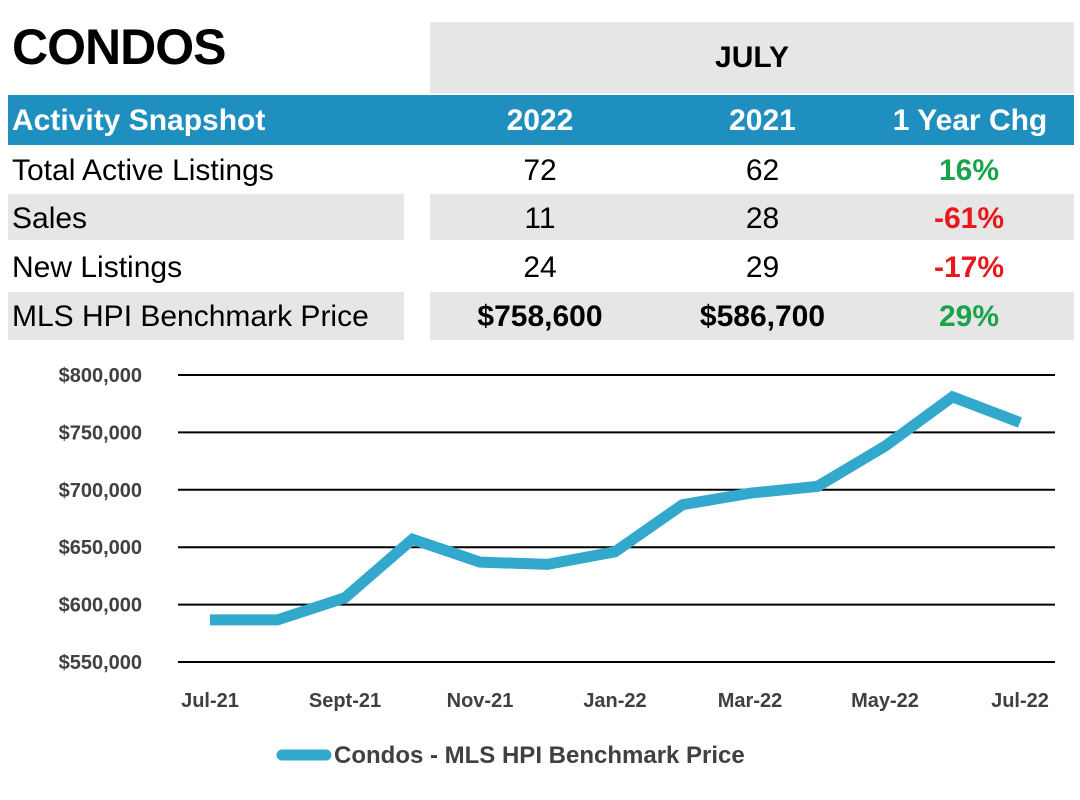 This screenshot has height=800, width=1080. What do you see at coordinates (97, 267) in the screenshot?
I see `row-label: New Listings` at bounding box center [97, 267].